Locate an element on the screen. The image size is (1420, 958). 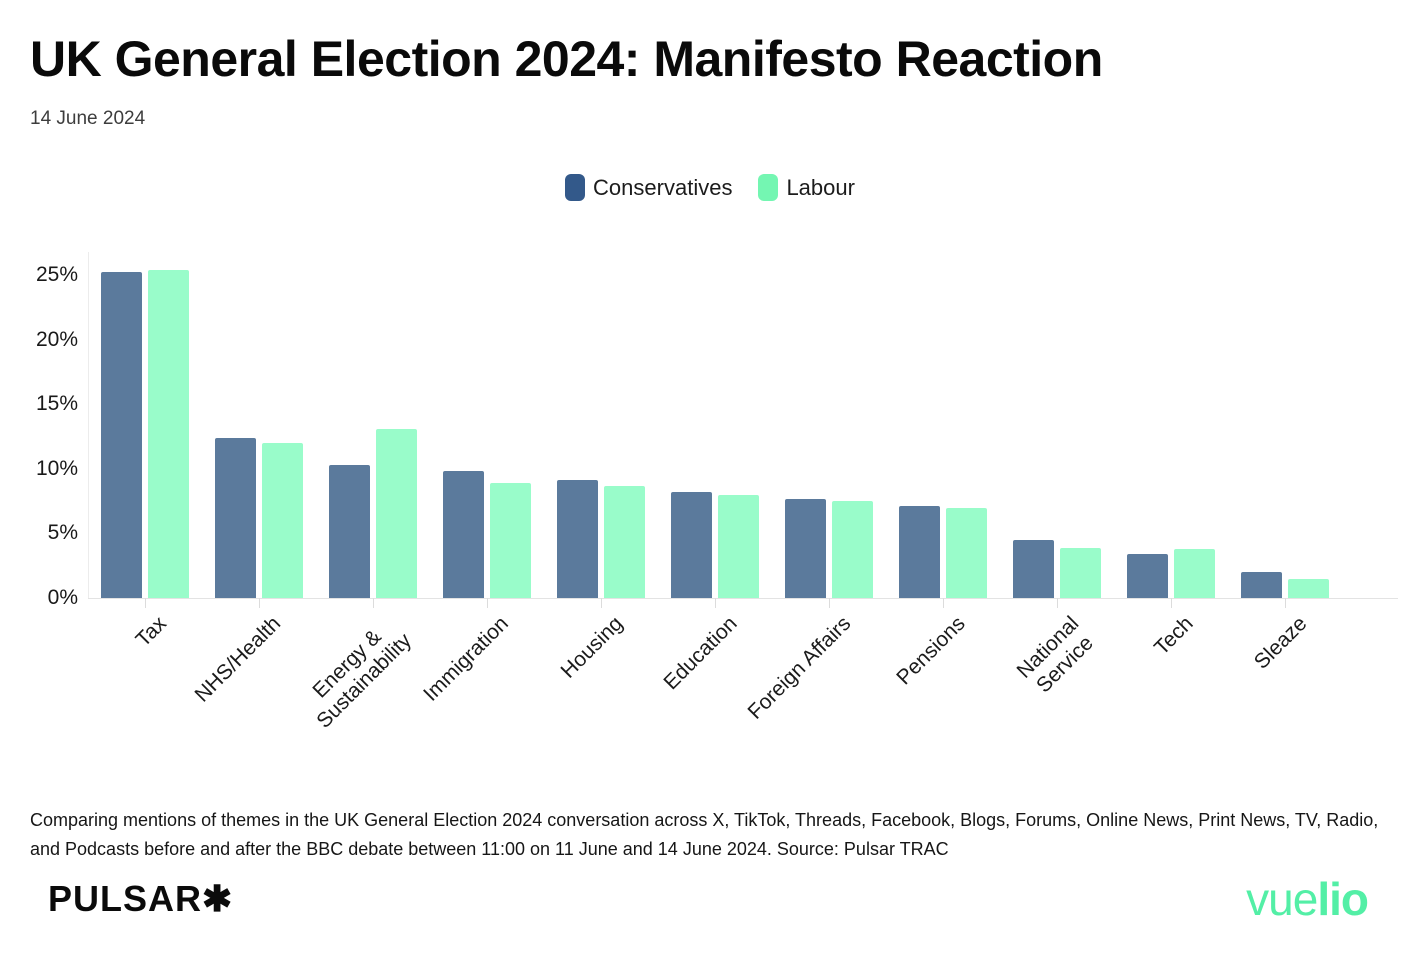
labour-swatch-icon is located at coordinates (768, 187).